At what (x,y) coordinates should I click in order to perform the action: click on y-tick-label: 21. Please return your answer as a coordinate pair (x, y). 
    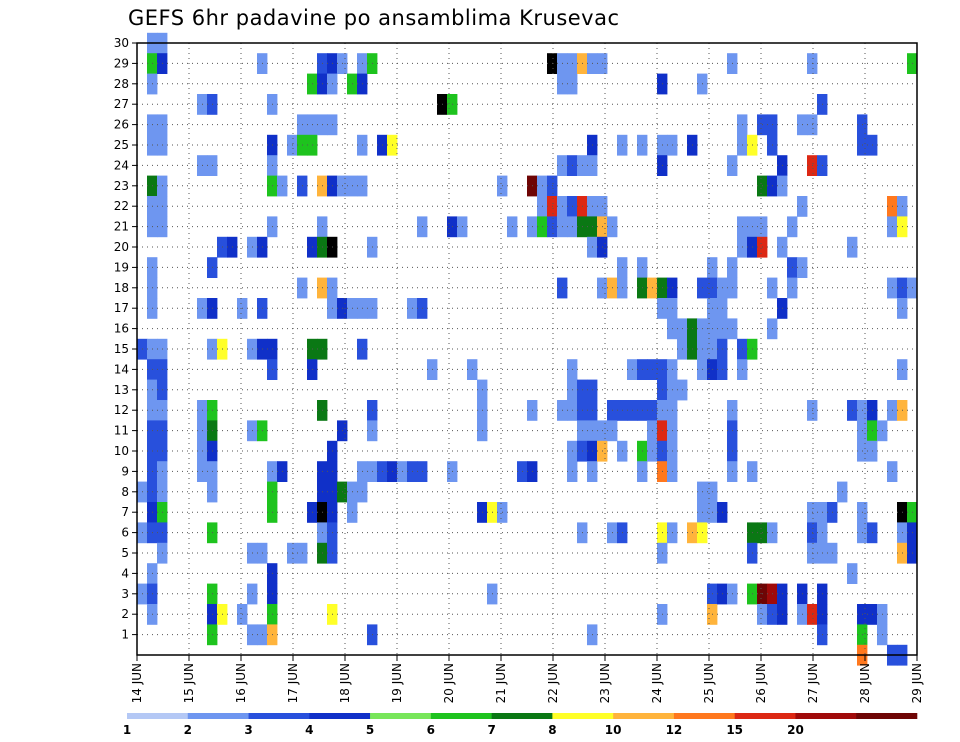
    Looking at the image, I should click on (121, 227).